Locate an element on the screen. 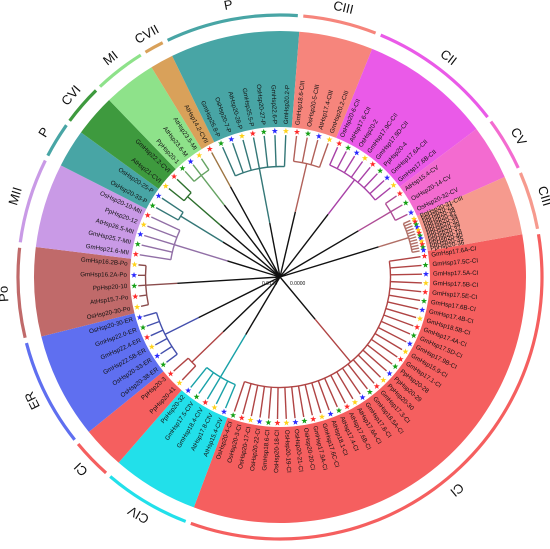 The height and width of the screenshot is (549, 550). clade-ring-er is located at coordinates (50, 391).